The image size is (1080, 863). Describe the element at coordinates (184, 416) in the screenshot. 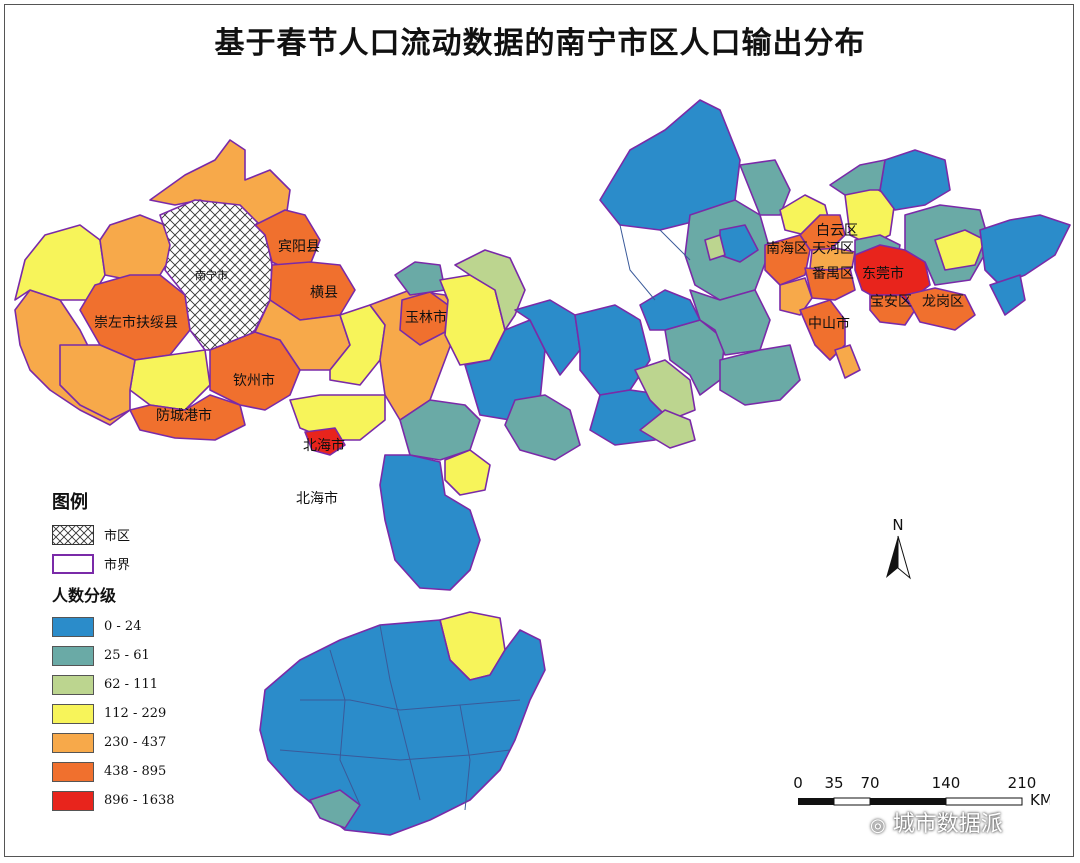

I see `label-fangchenggang: 防城港市` at that location.